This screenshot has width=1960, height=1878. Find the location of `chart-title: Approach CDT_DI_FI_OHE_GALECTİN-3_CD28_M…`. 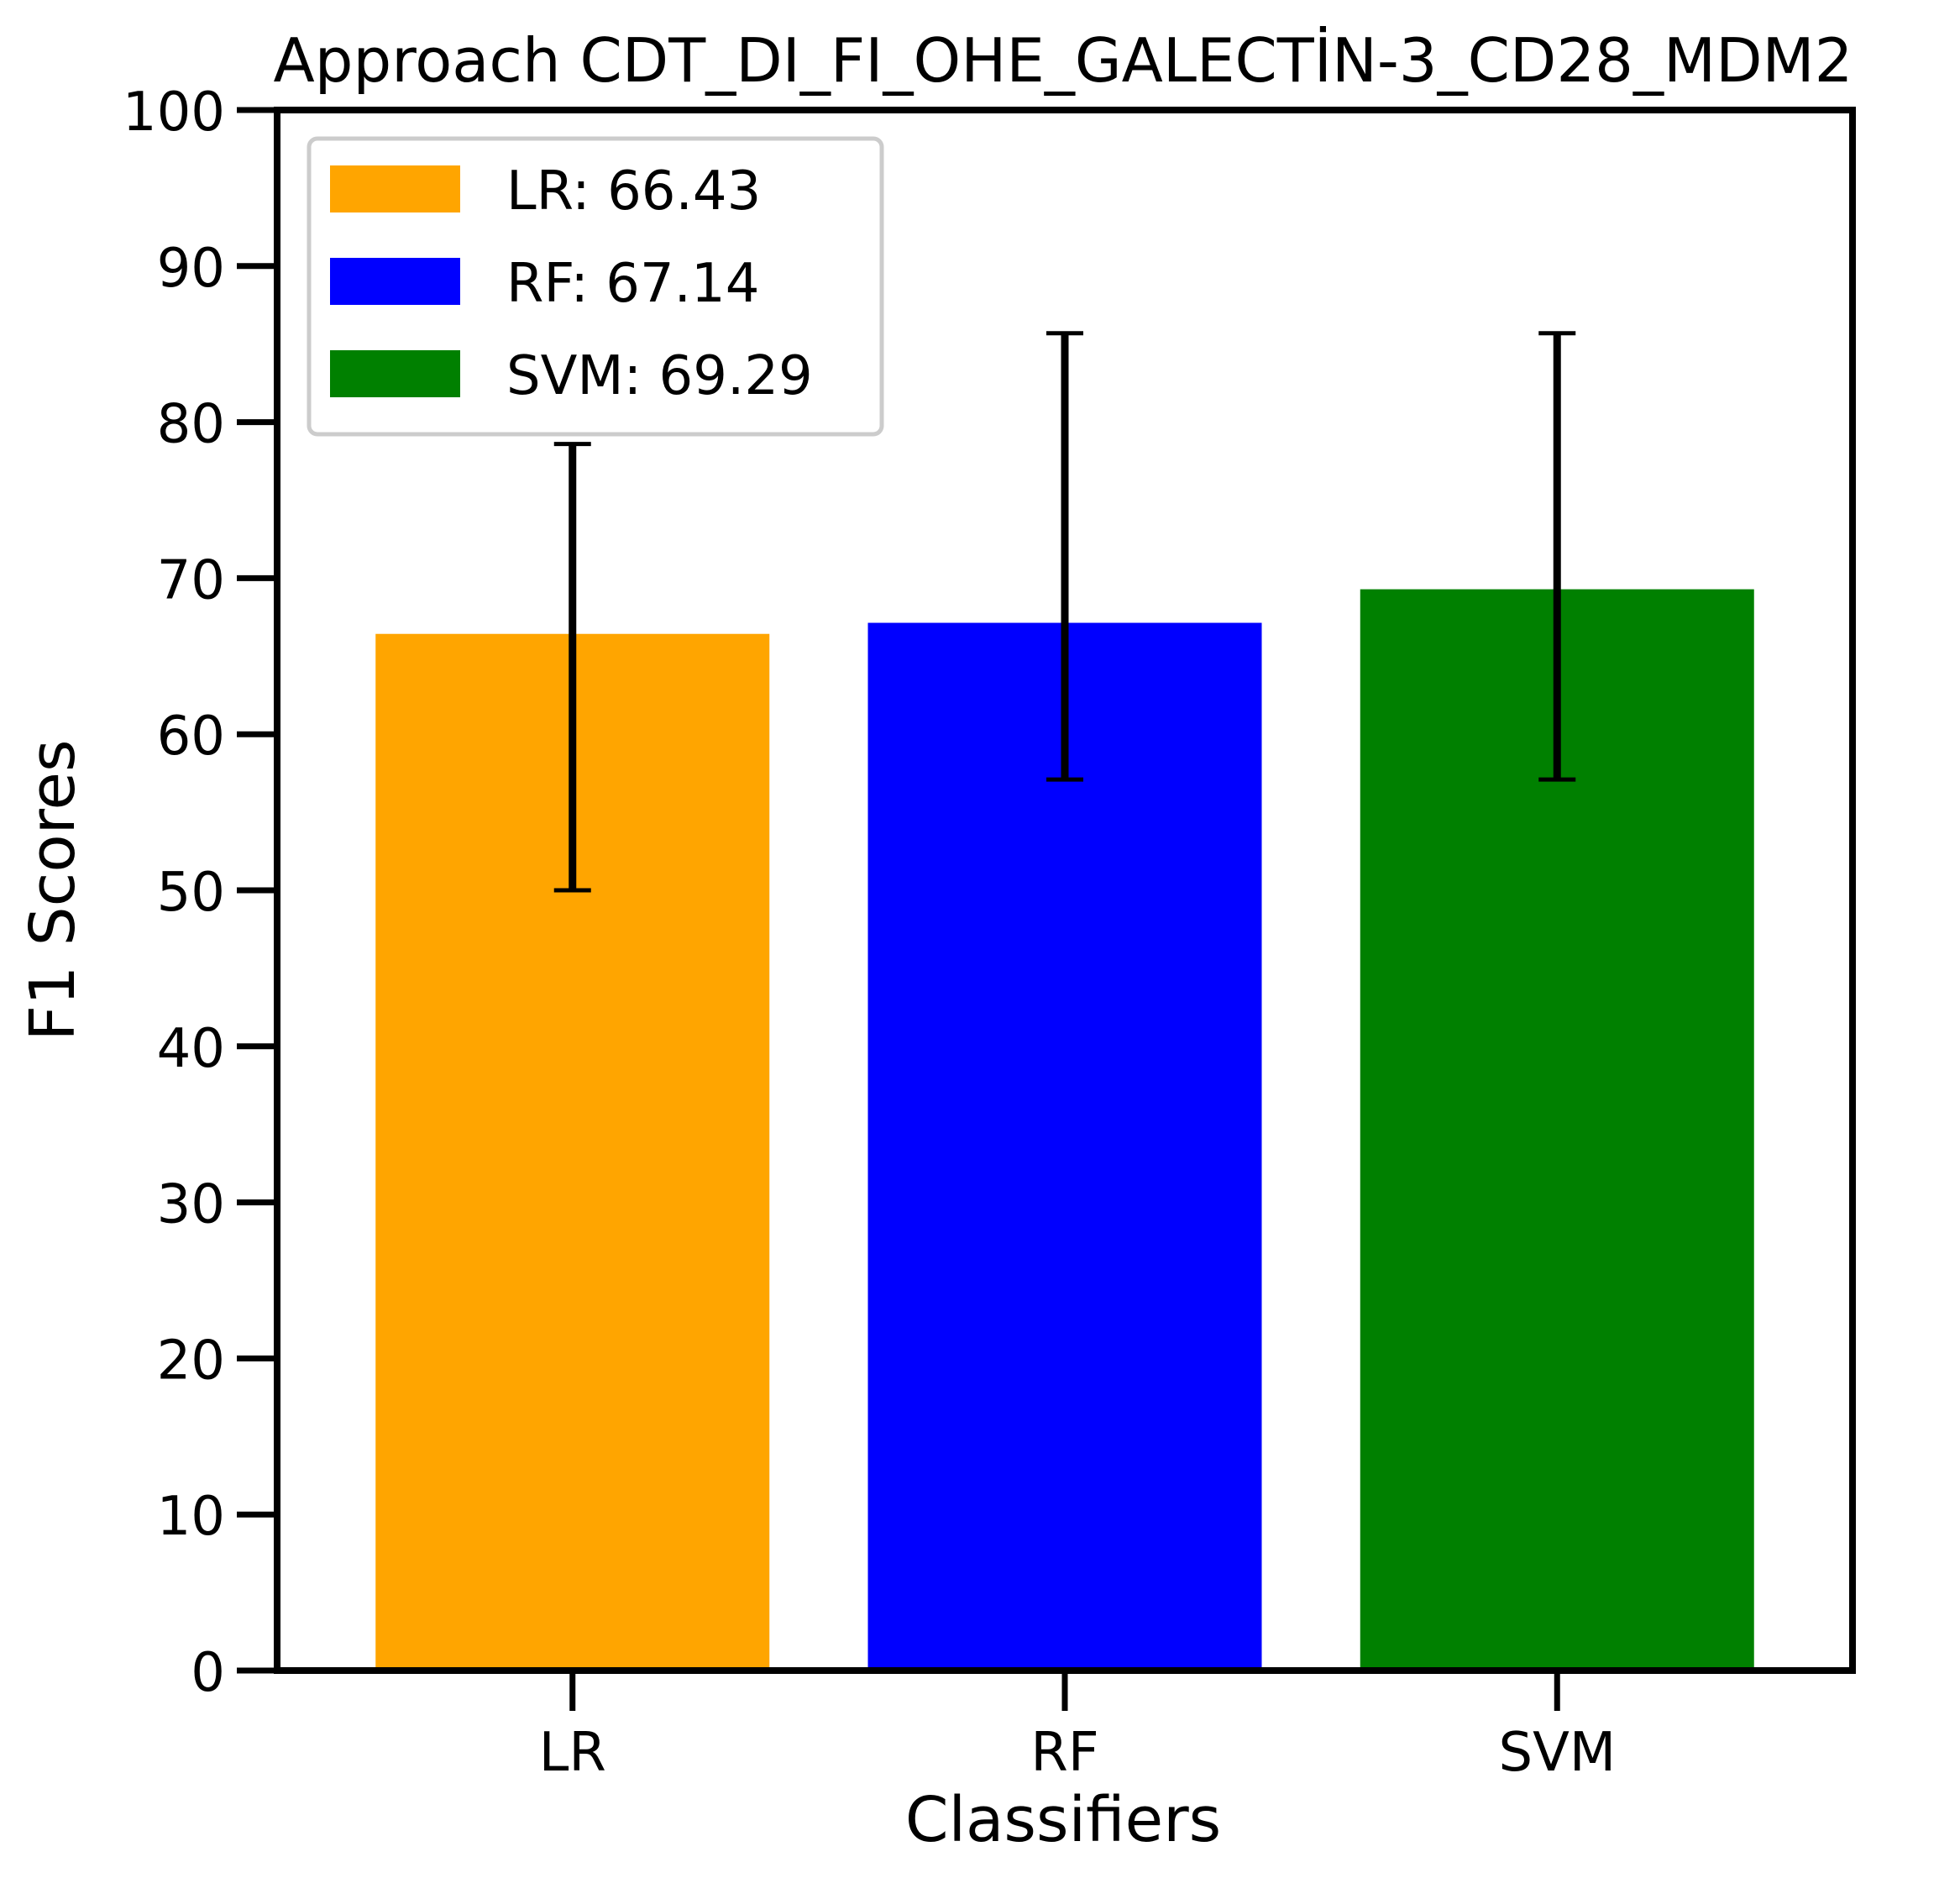

chart-title: Approach CDT_DI_FI_OHE_GALECTİN-3_CD28_M… is located at coordinates (1063, 60).